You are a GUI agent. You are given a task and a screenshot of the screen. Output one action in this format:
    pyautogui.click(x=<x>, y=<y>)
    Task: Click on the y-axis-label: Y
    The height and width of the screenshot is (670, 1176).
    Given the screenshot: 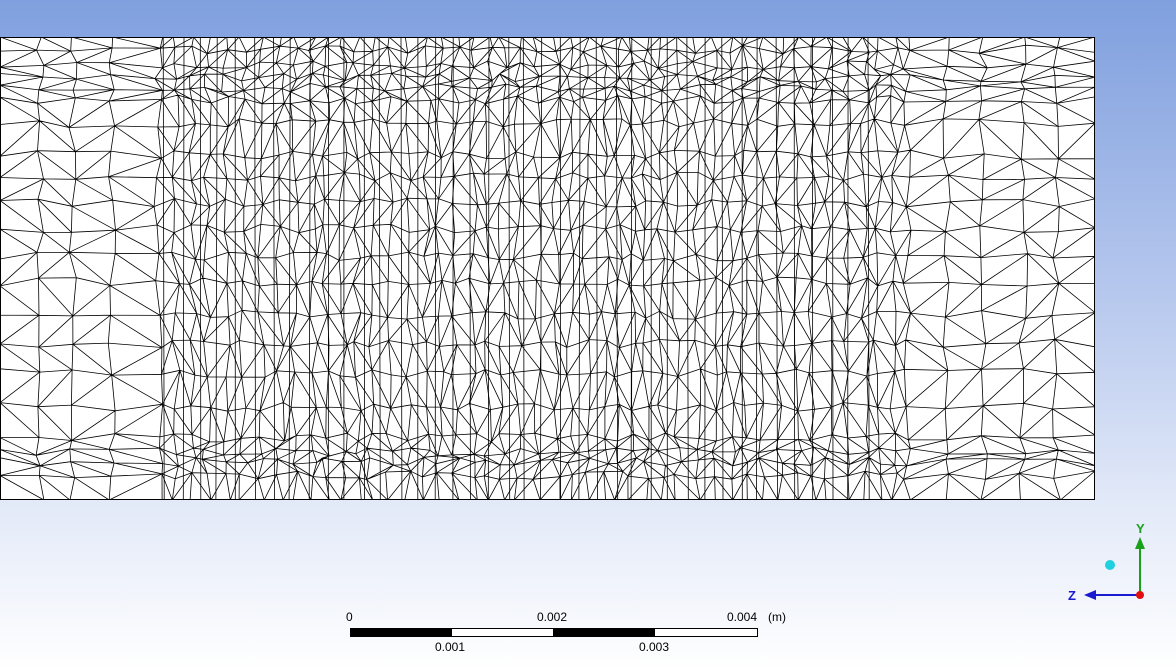 What is the action you would take?
    pyautogui.click(x=1140, y=528)
    